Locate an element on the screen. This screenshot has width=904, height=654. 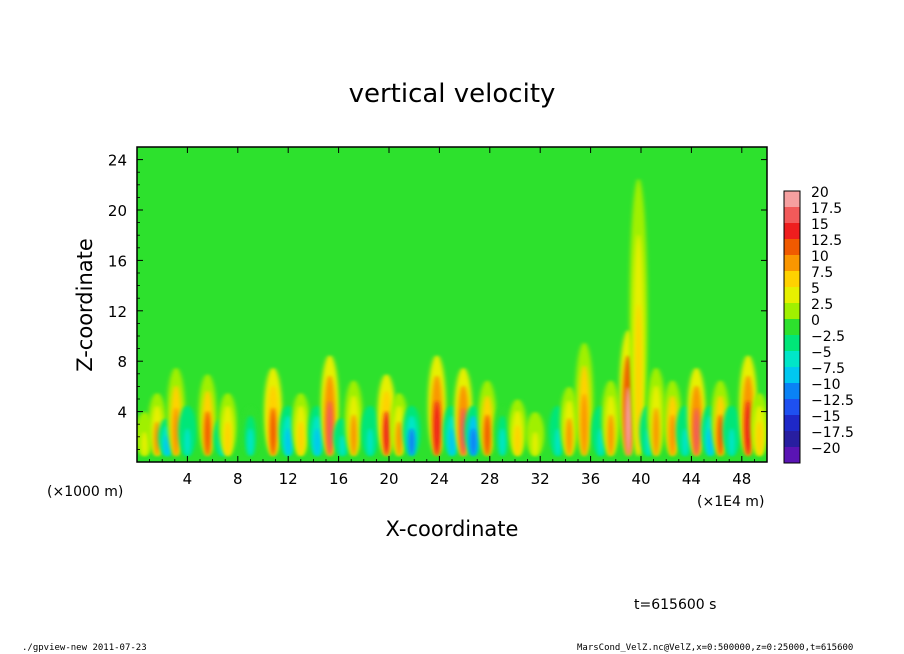
y-tick-label: 4 is located at coordinates (122, 413).